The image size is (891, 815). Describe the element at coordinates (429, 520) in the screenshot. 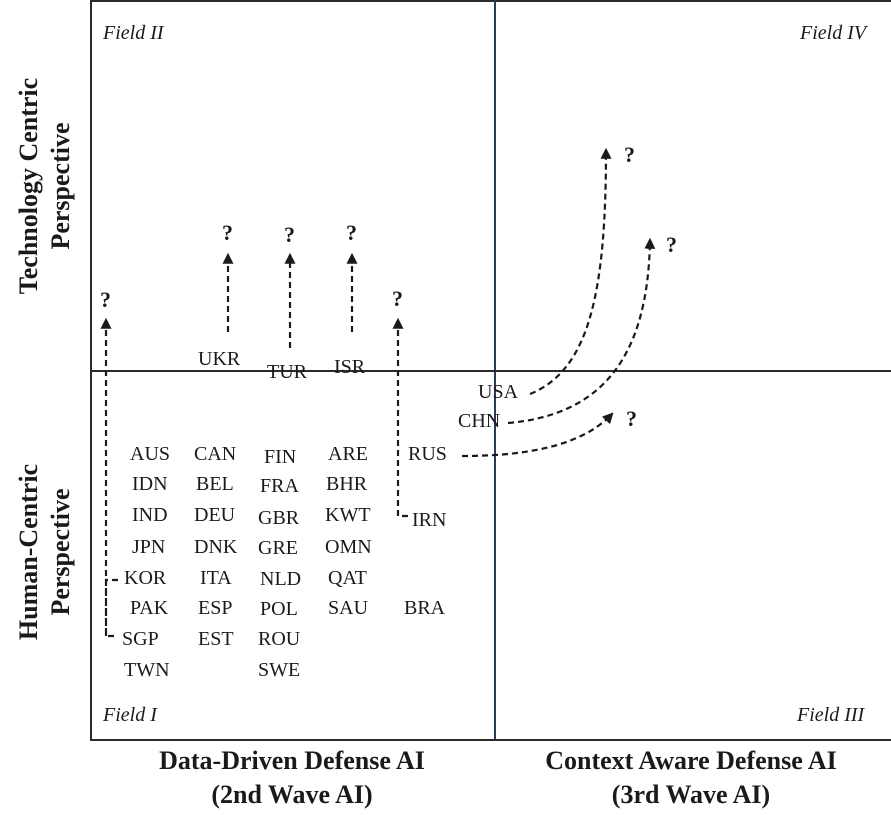

I see `country-irn: IRN` at that location.